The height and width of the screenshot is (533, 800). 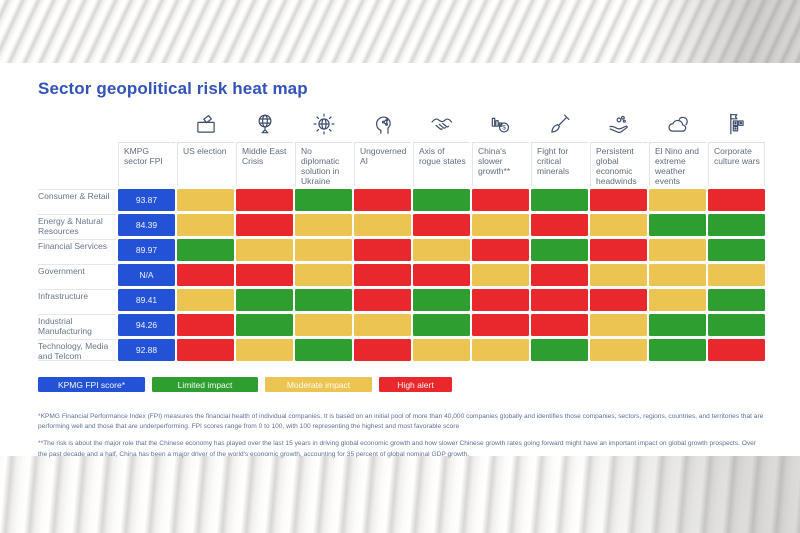 What do you see at coordinates (318, 384) in the screenshot?
I see `legend-item-moderate: Moderate impact` at bounding box center [318, 384].